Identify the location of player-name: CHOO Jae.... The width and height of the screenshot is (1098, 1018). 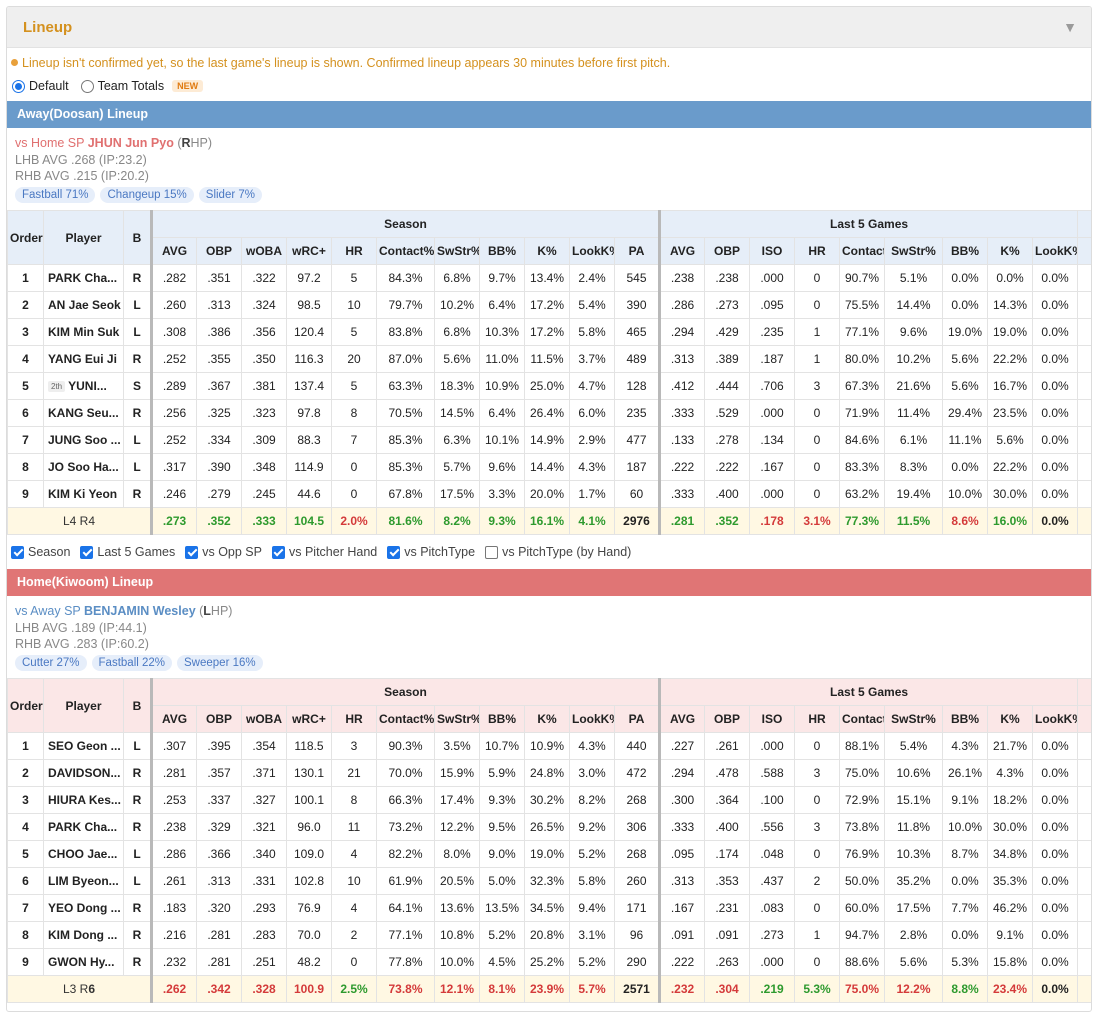
(83, 854).